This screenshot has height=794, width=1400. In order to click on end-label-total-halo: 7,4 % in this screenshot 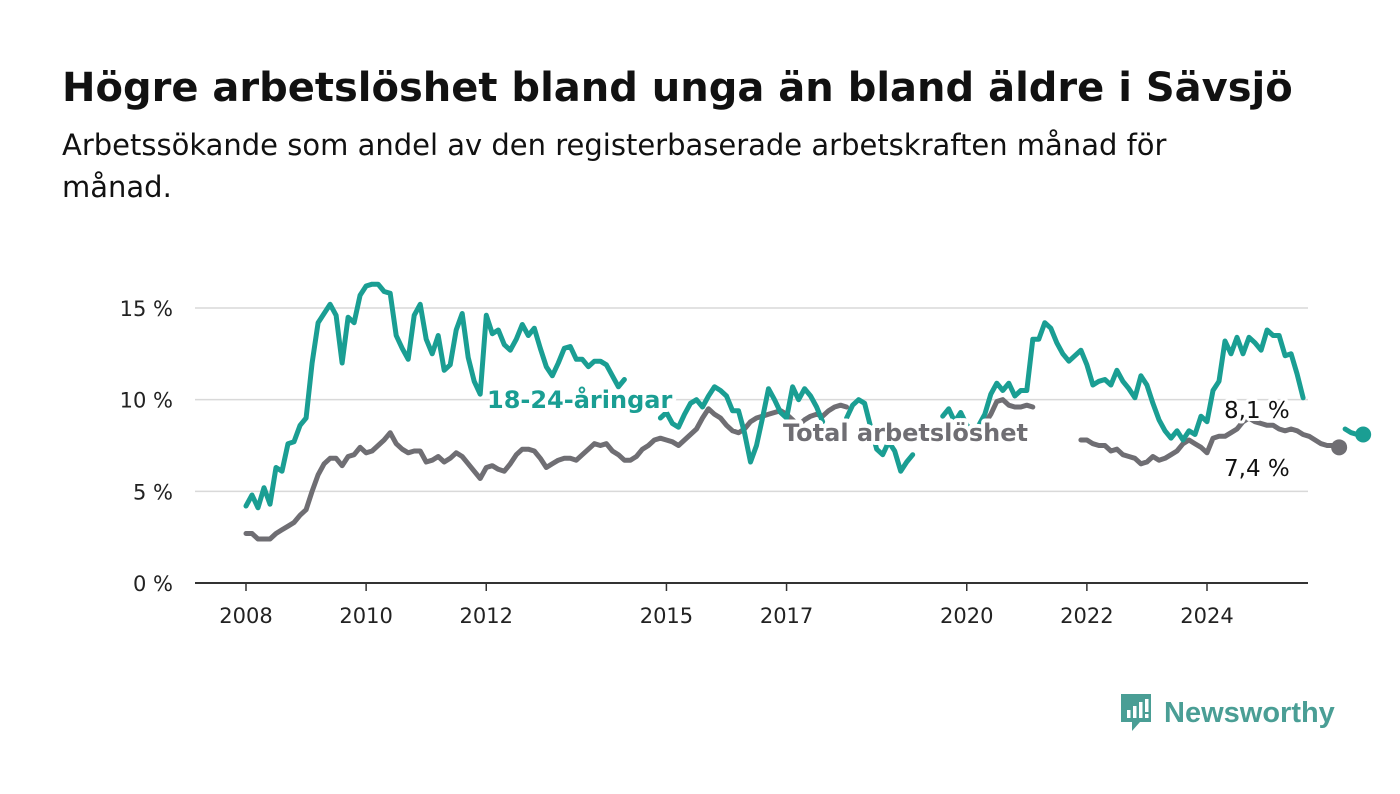, I will do `click(1257, 469)`.